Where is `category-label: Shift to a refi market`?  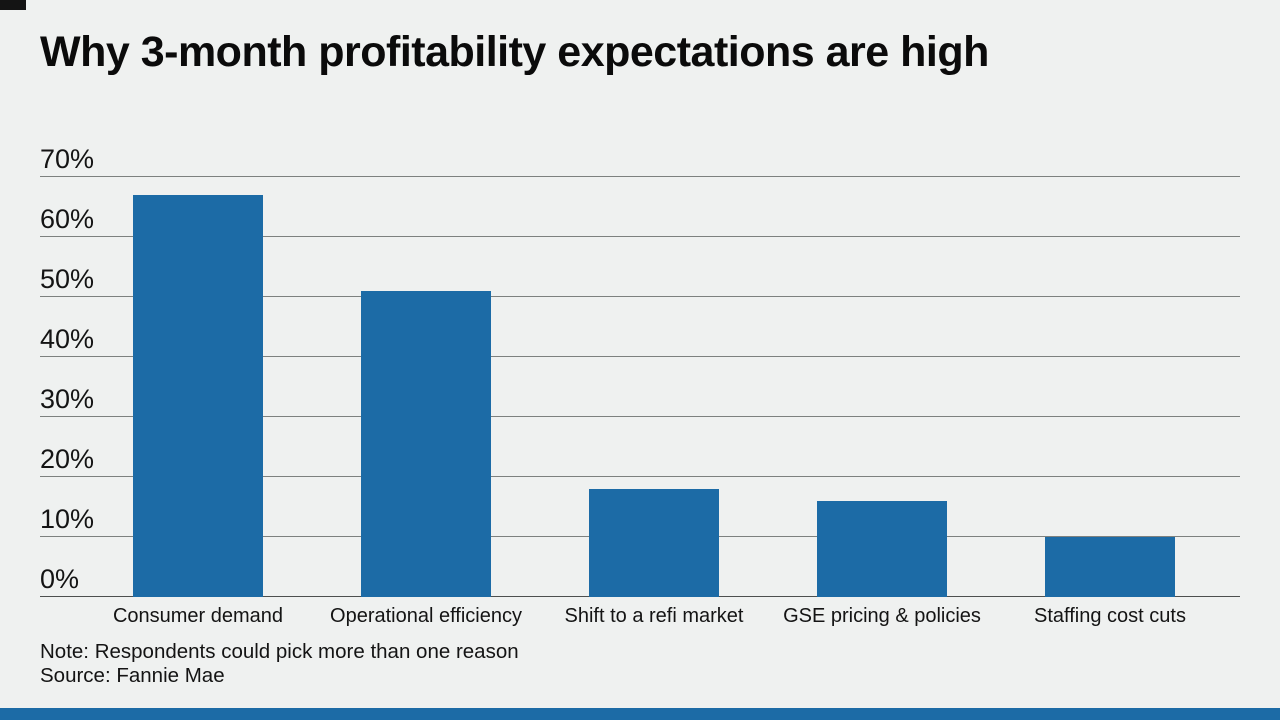 category-label: Shift to a refi market is located at coordinates (654, 616).